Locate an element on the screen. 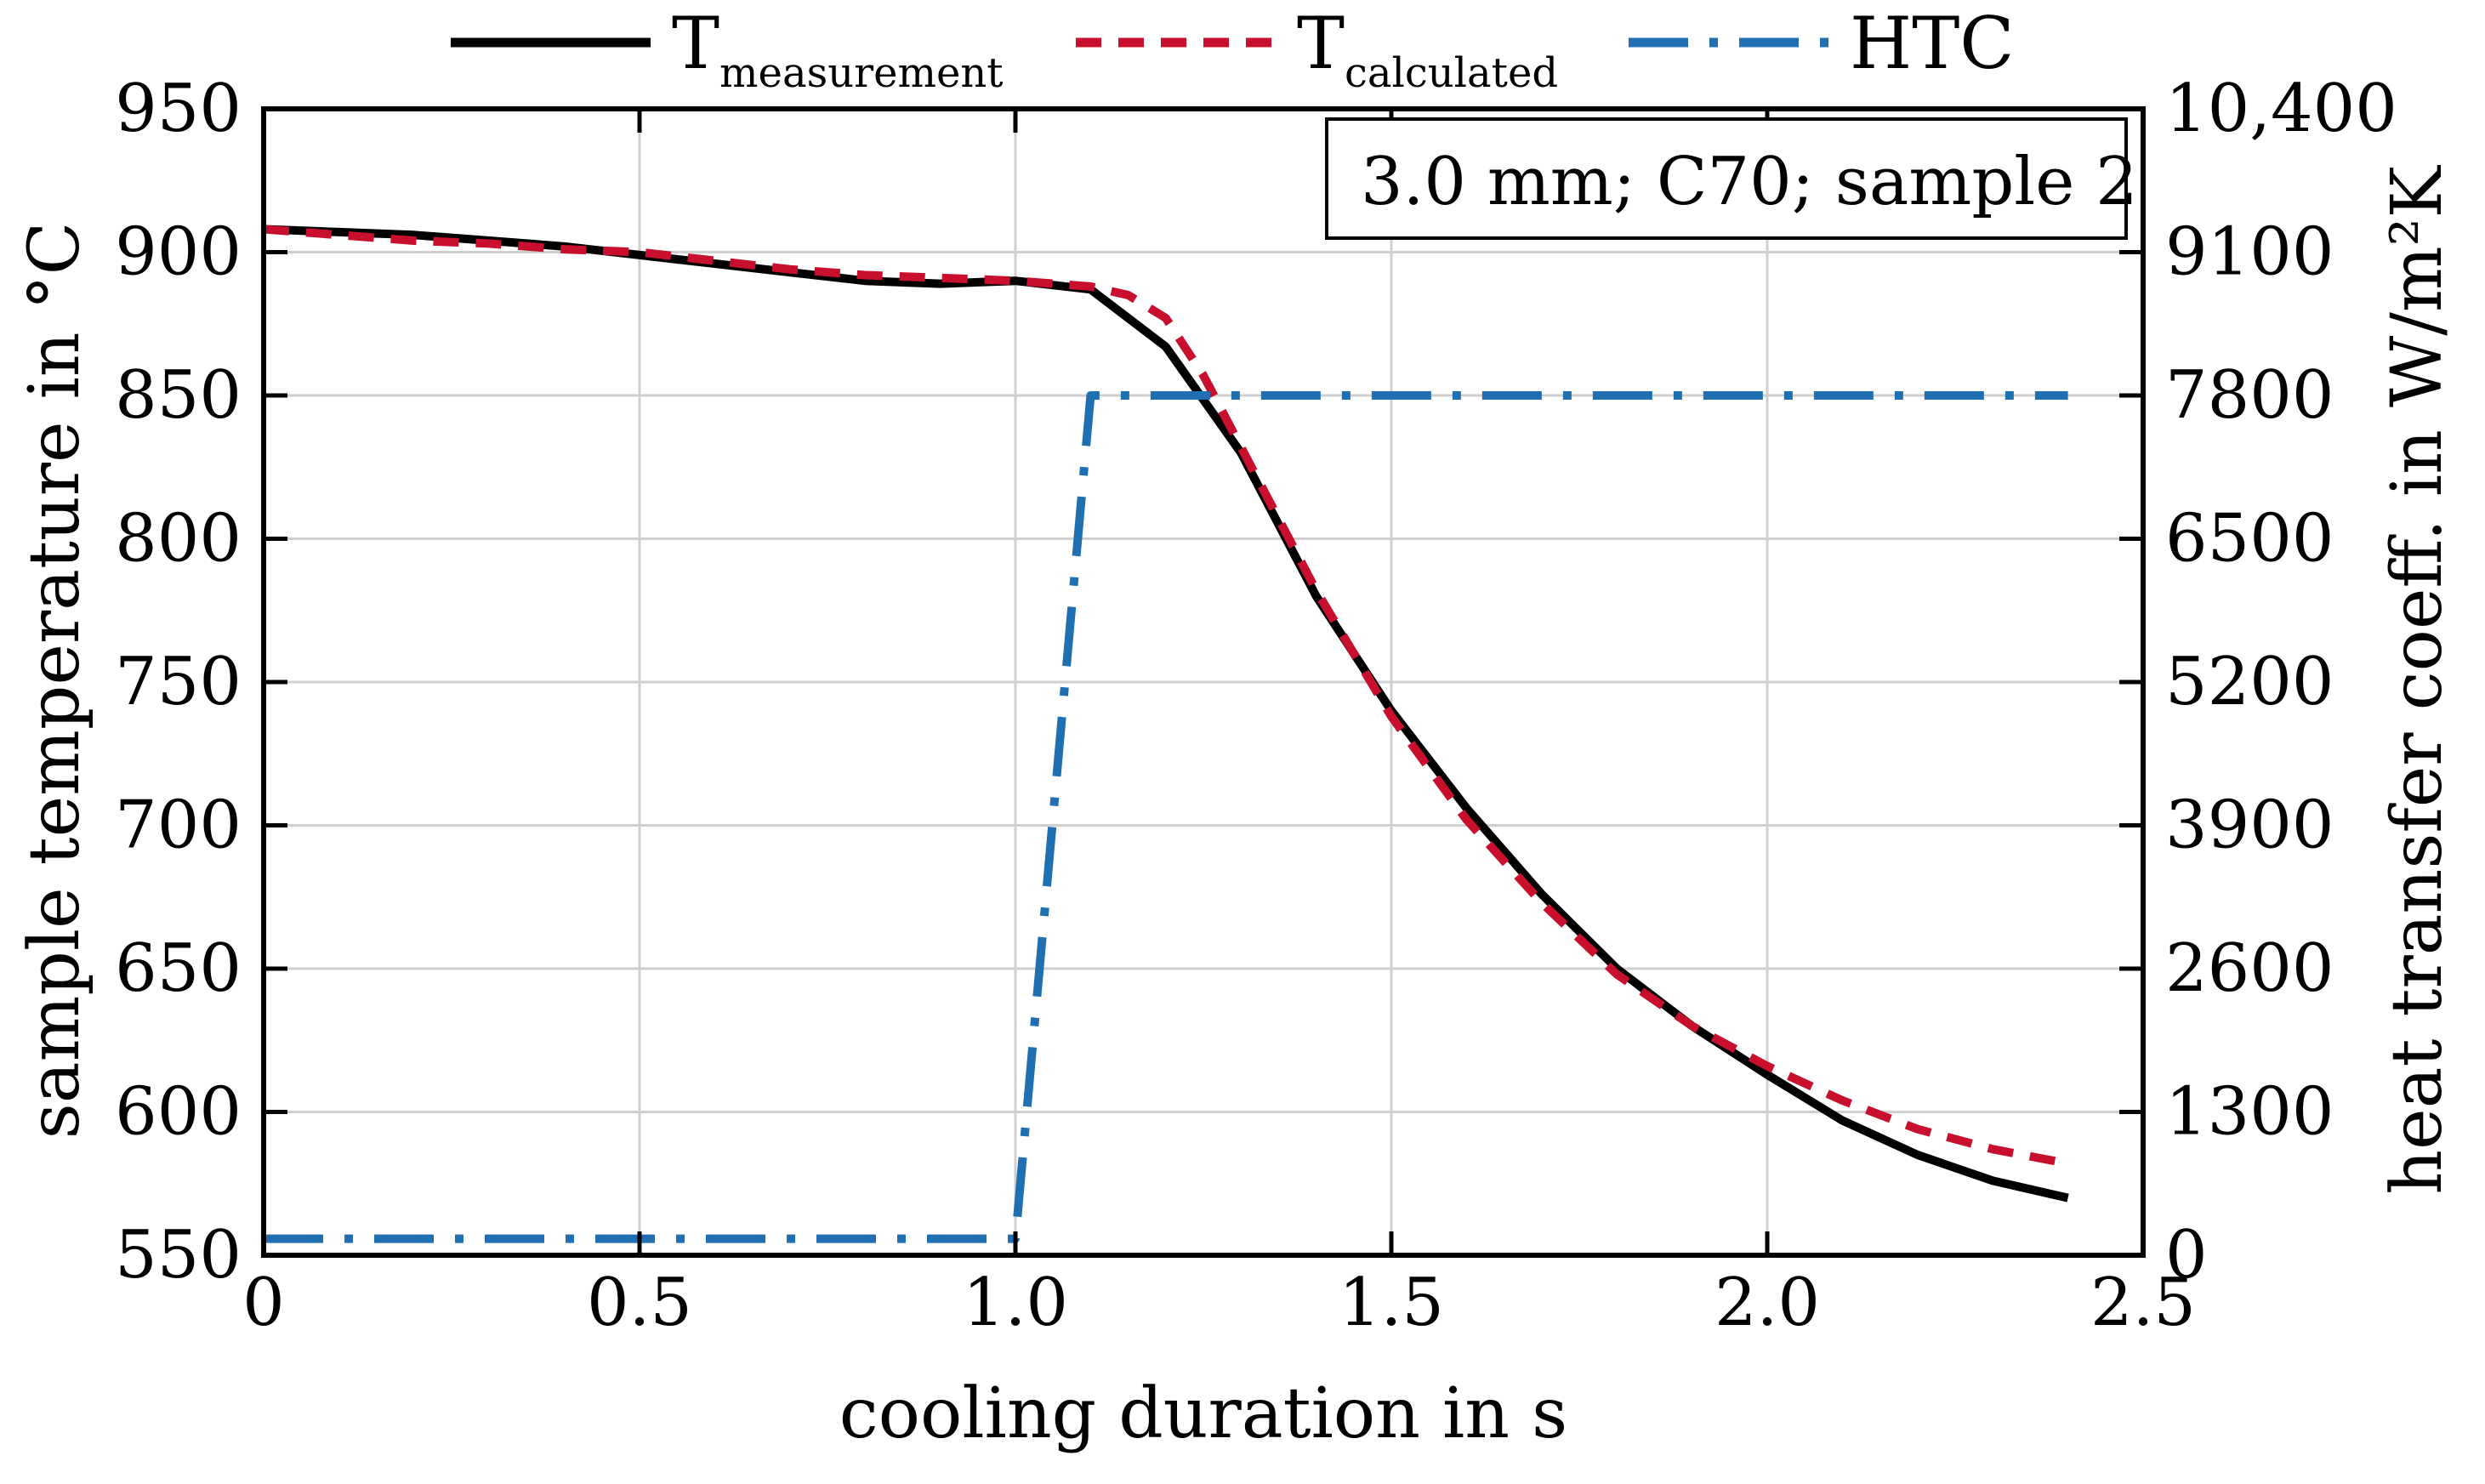  y2-tick-label: 0 is located at coordinates (2186, 1255).